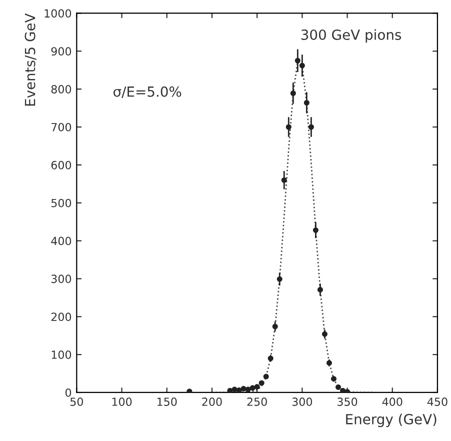 Image resolution: width=451 pixels, height=441 pixels. I want to click on y-tick-label: 600, so click(61, 165).